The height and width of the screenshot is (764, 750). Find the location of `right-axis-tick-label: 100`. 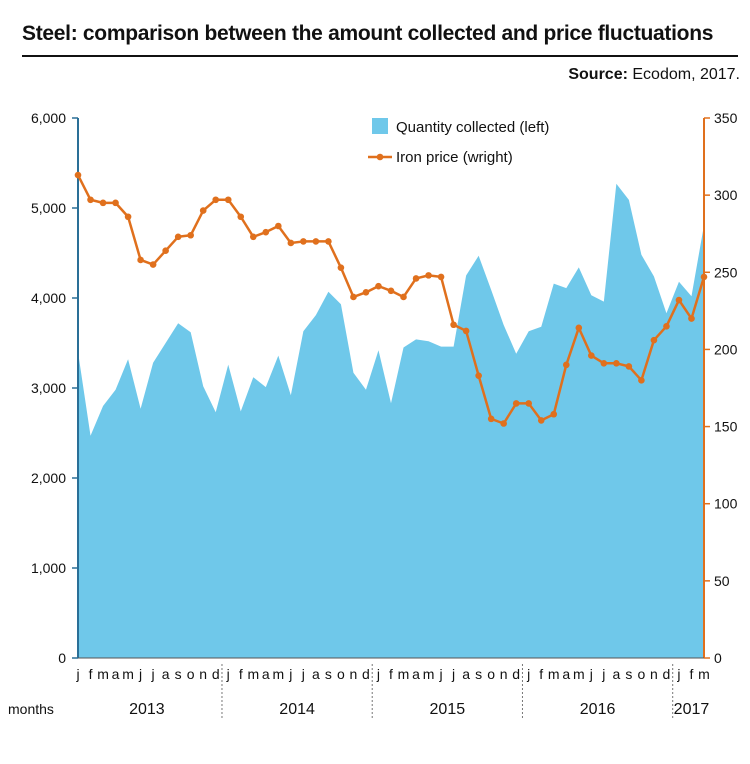

right-axis-tick-label: 100 is located at coordinates (726, 504).